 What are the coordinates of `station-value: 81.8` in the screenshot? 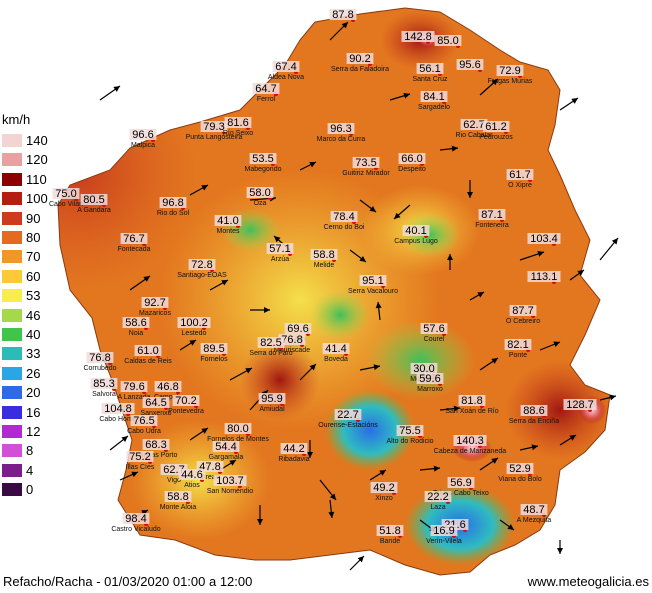 It's located at (471, 401).